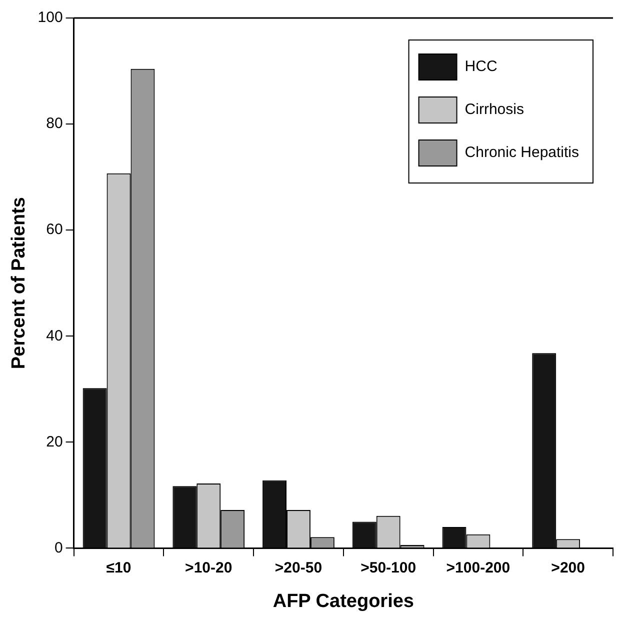 The height and width of the screenshot is (623, 623). I want to click on x-tick-label: ≤10, so click(119, 567).